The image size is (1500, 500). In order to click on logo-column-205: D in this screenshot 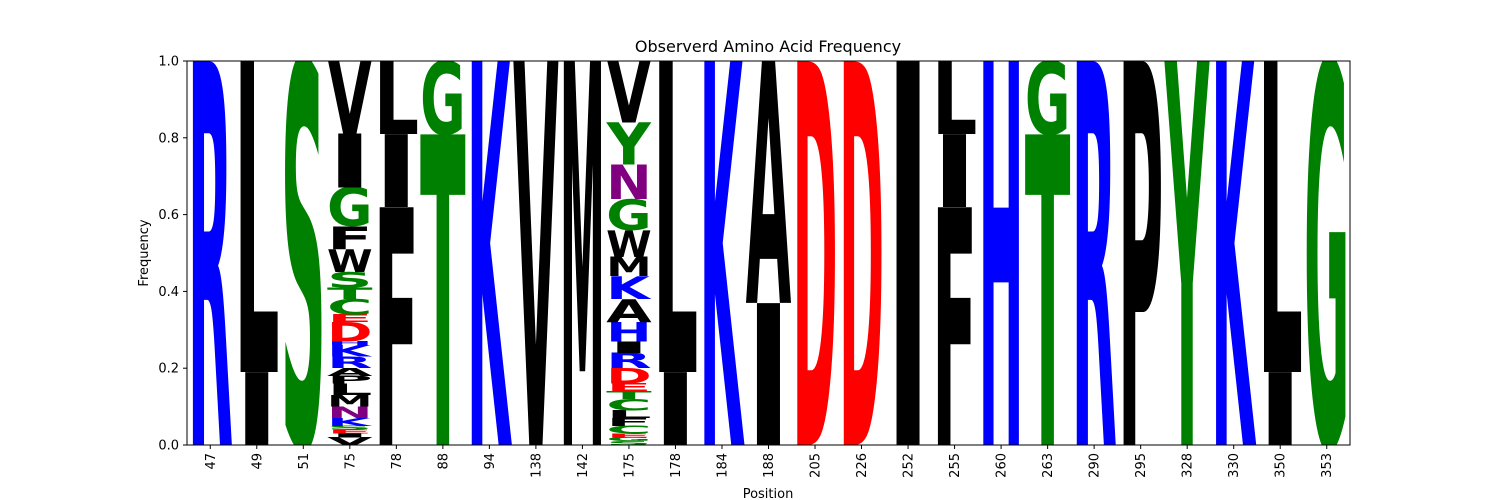, I will do `click(815, 250)`.